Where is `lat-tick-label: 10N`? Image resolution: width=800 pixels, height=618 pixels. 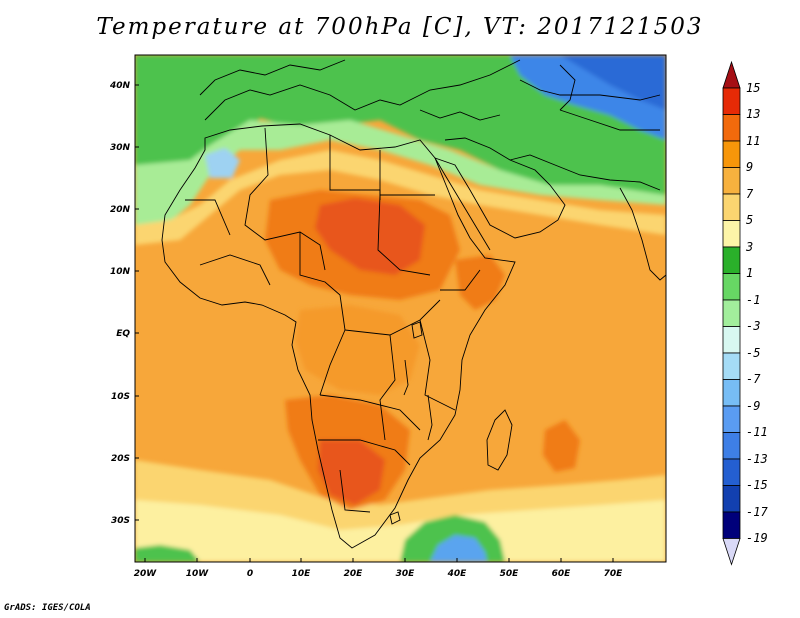 lat-tick-label: 10N is located at coordinates (120, 272).